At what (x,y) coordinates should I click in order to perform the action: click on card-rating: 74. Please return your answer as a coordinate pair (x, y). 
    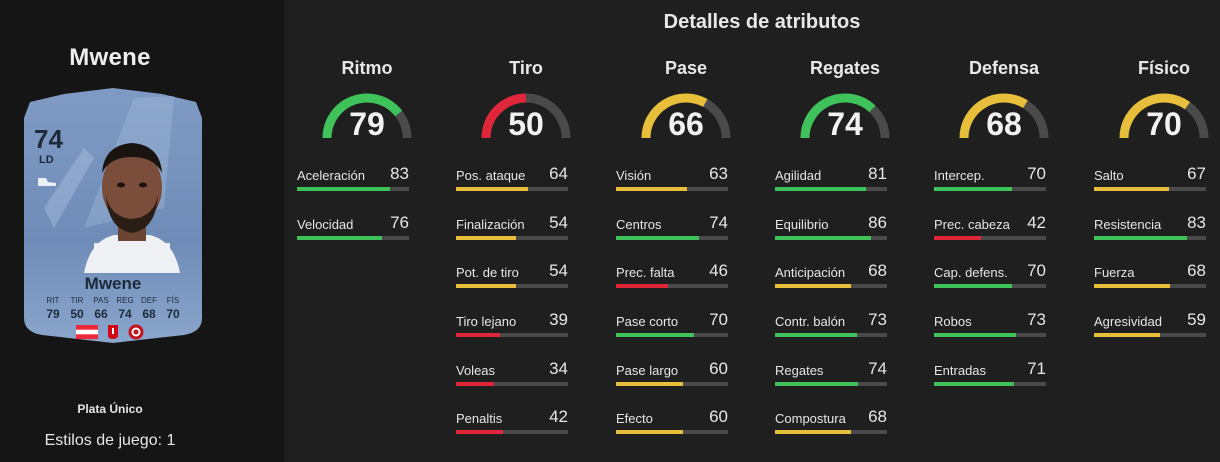
    Looking at the image, I should click on (48, 139).